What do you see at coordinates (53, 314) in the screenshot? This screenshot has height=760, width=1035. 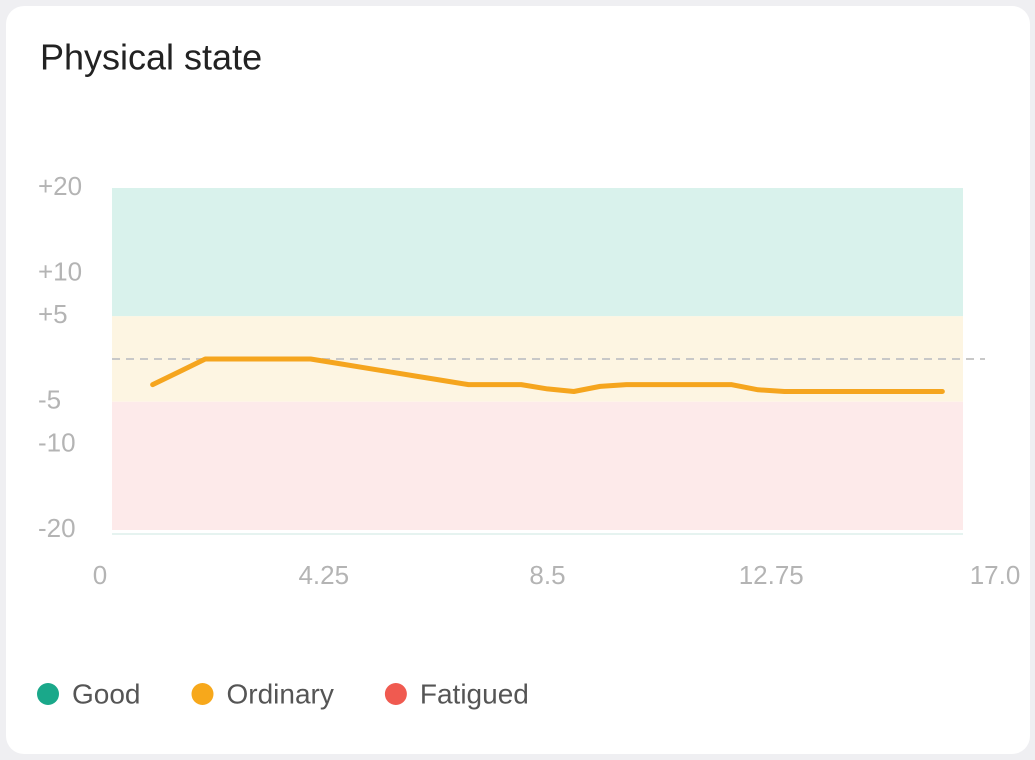 I see `y-tick-label: +5` at bounding box center [53, 314].